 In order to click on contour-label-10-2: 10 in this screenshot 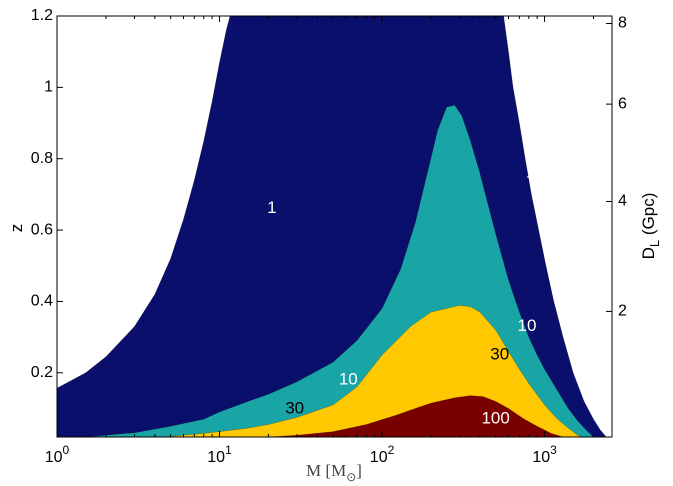, I will do `click(527, 325)`.